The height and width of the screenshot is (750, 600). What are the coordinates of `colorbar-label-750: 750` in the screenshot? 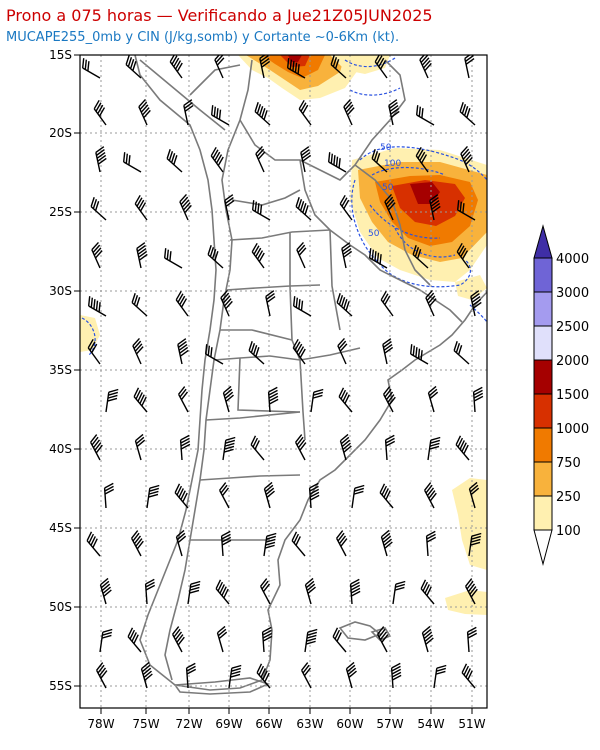 It's located at (568, 463).